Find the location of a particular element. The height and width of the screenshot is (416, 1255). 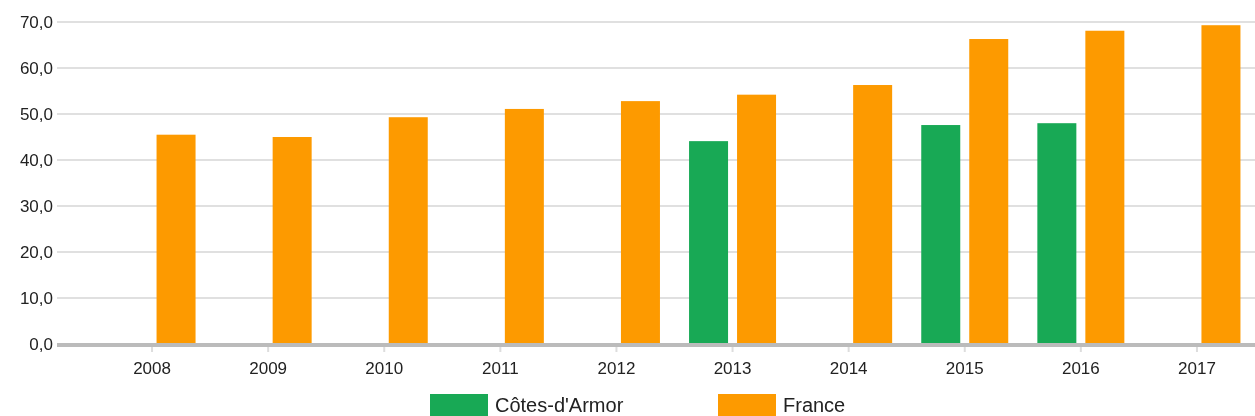

y-tick-label: 30,0 is located at coordinates (36, 206).